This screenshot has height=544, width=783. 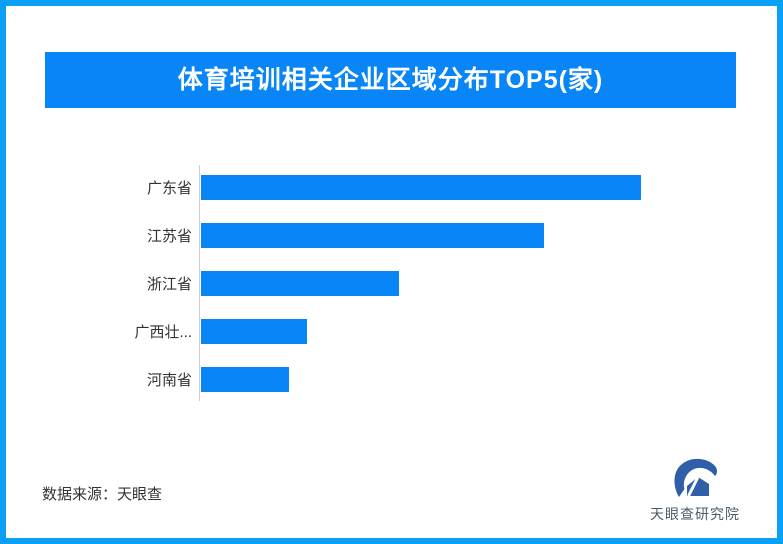 I want to click on page-title: 体育培训相关企业区域分布TOP5(家), so click(x=390, y=80).